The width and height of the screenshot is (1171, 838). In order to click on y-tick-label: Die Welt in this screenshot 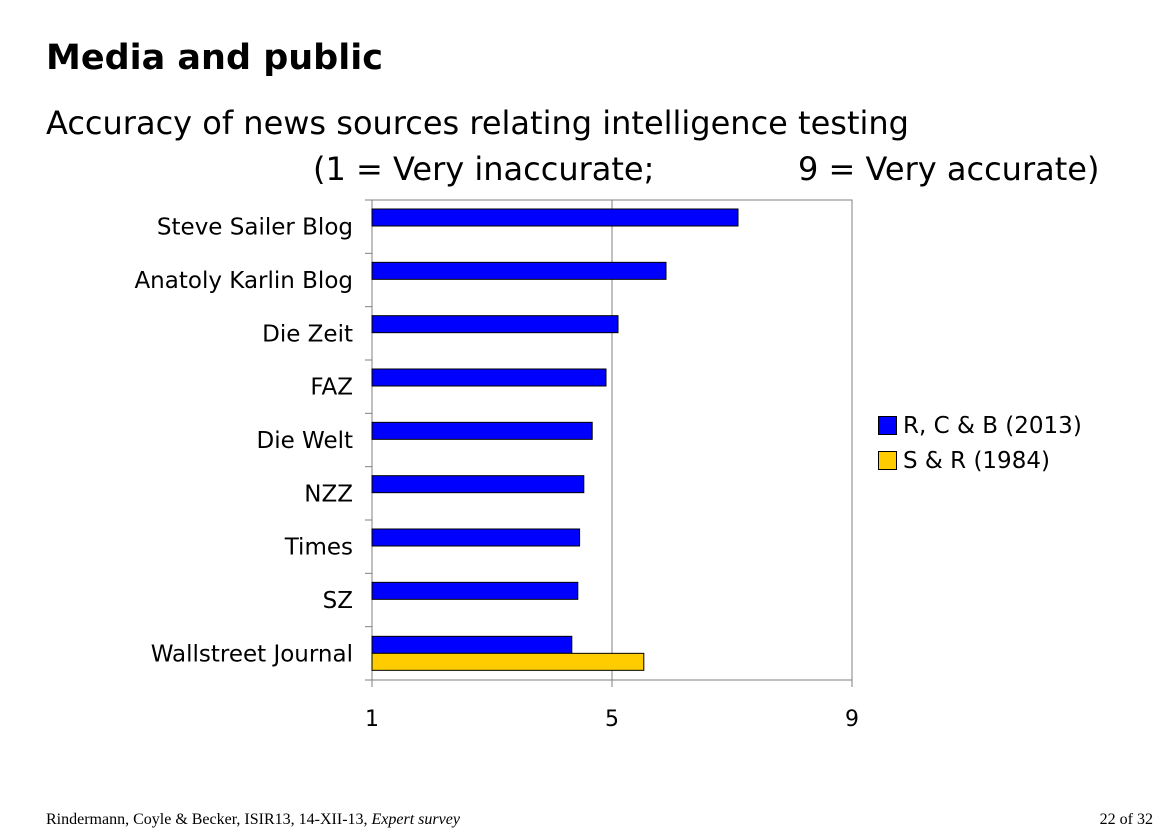, I will do `click(304, 441)`.